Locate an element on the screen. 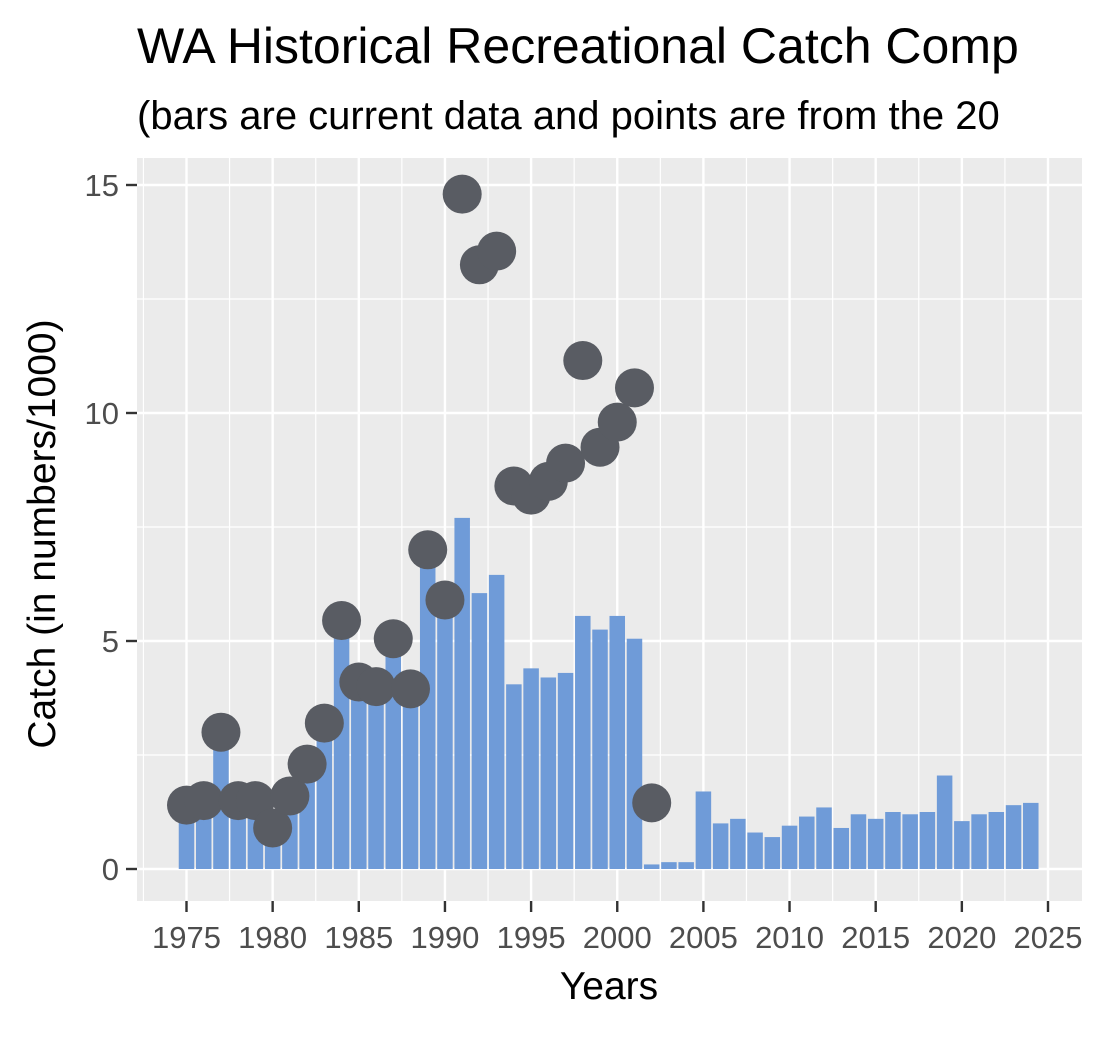 The width and height of the screenshot is (1104, 1037). x-tick-label: 2015 is located at coordinates (875, 937).